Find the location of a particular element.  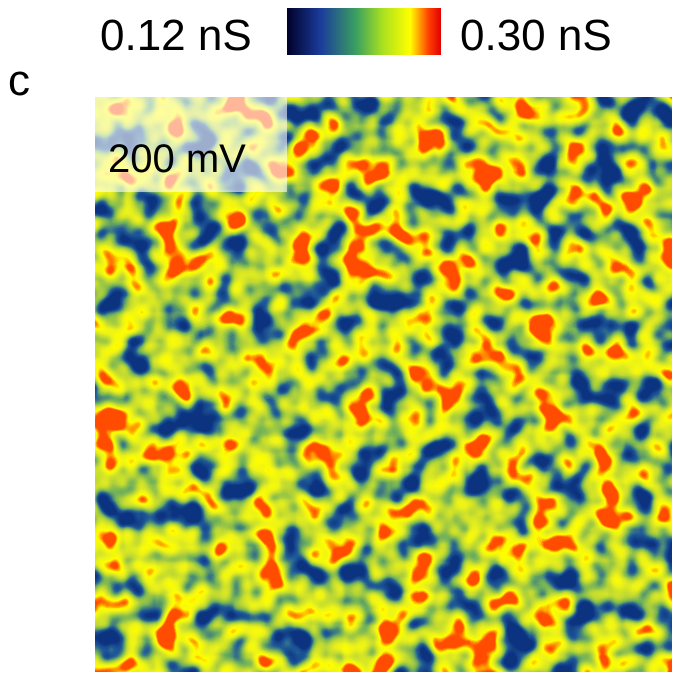

panel-label: c is located at coordinates (19, 80).